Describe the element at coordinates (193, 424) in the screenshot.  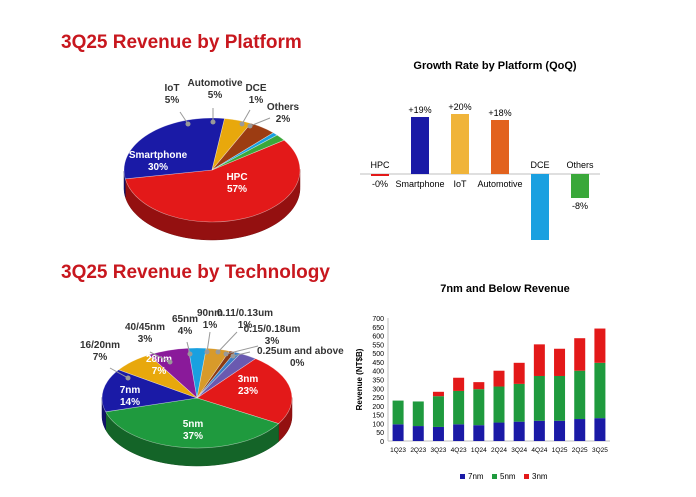
I see `pie-label-5nm: 5nm` at that location.